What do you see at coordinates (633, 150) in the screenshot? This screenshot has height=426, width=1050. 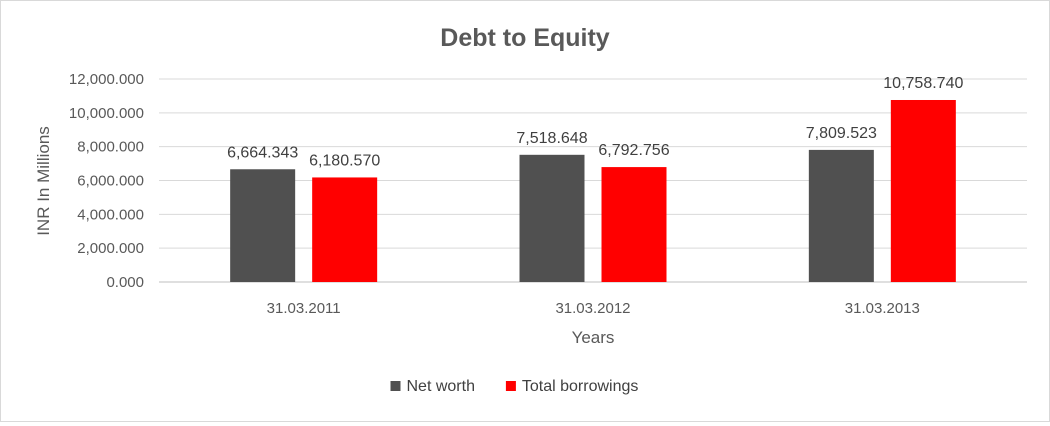 I see `data-label: 6,792.756` at bounding box center [633, 150].